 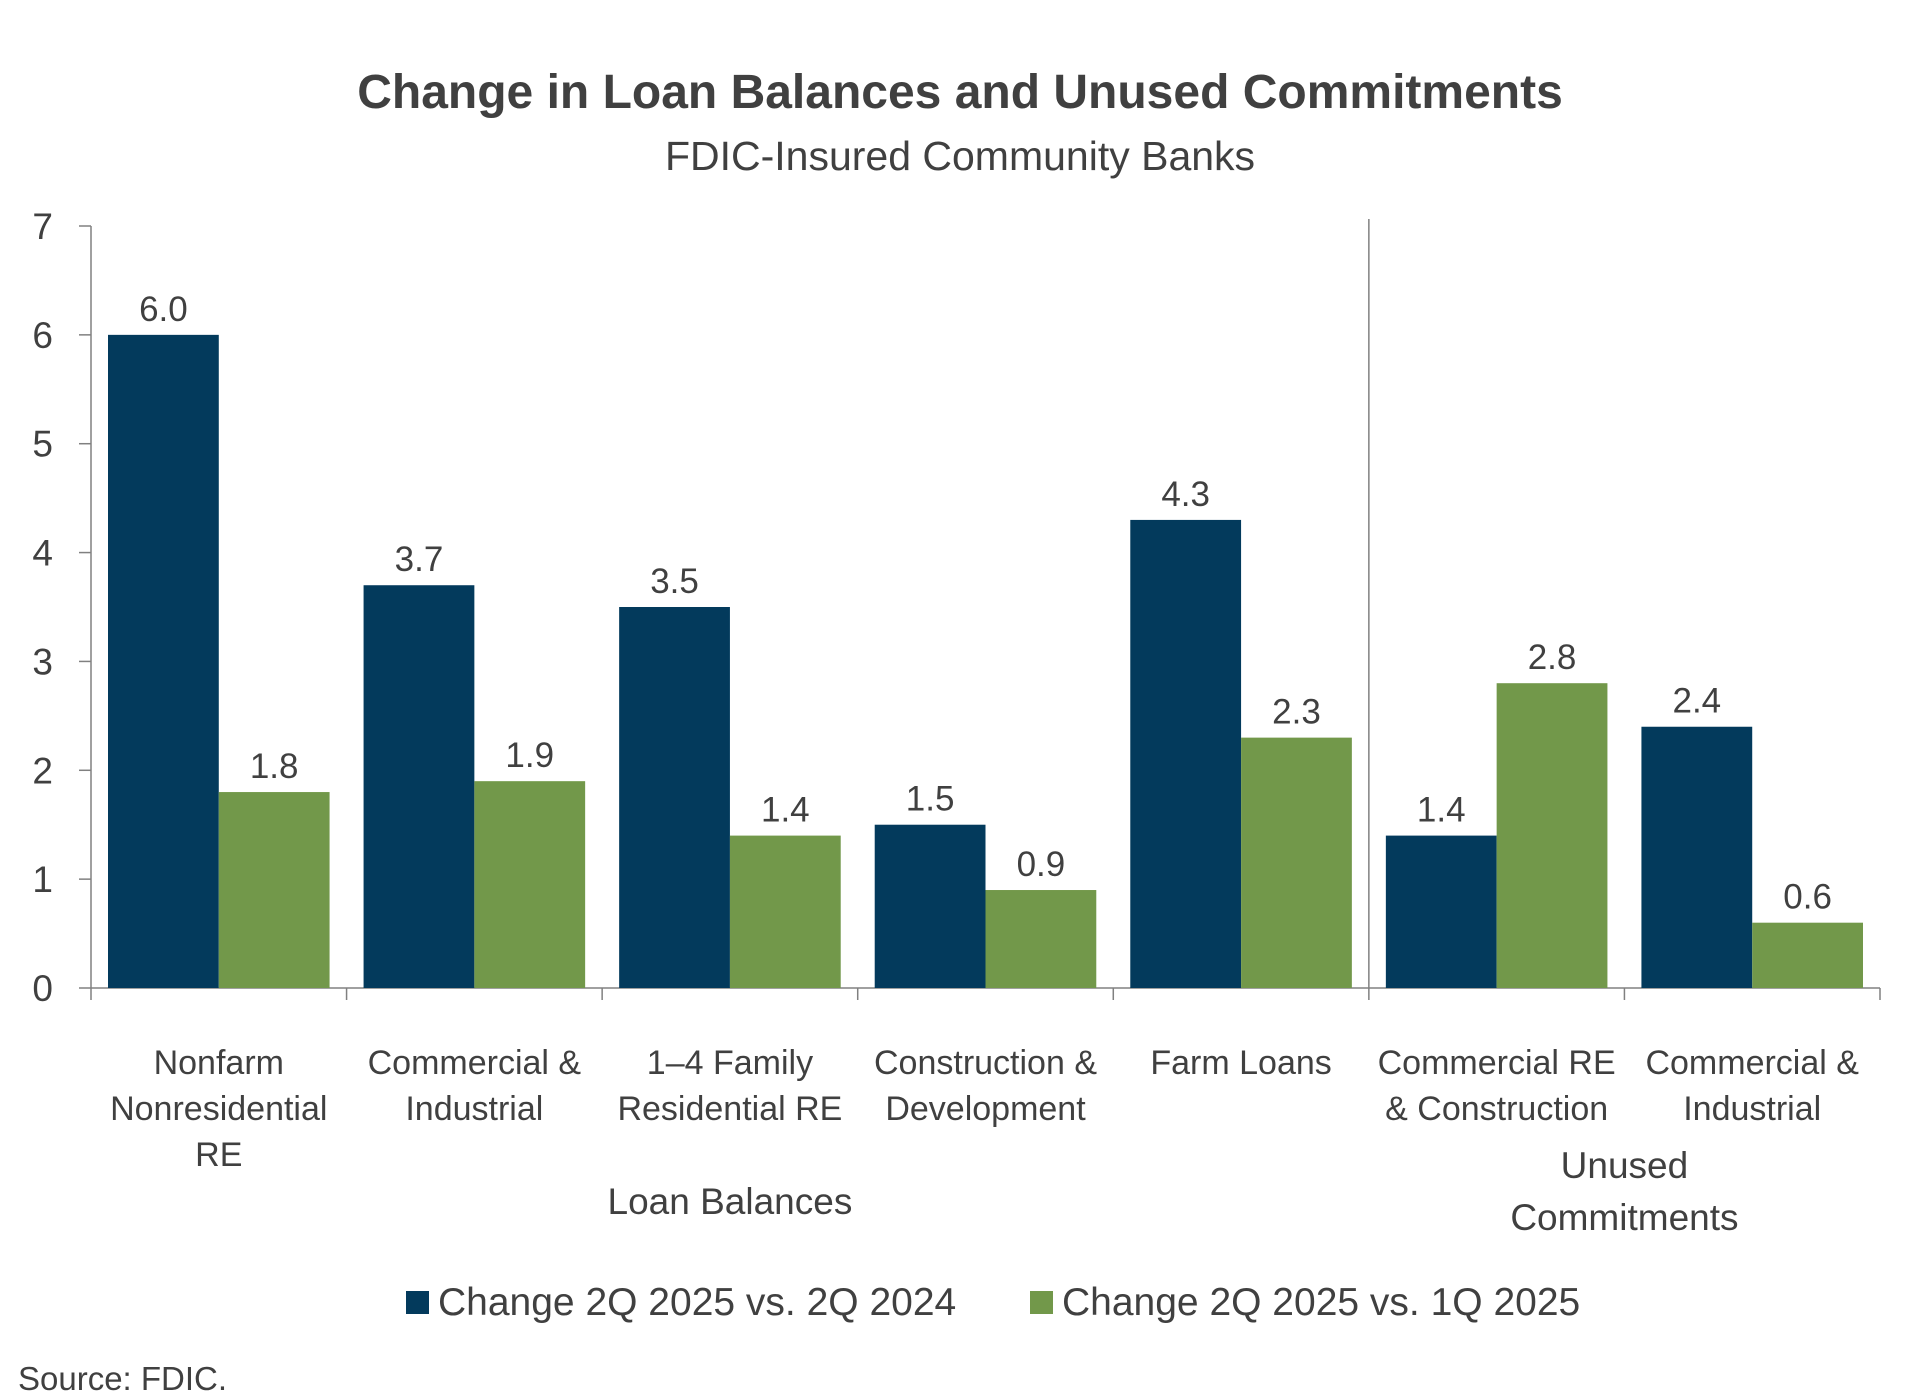 What do you see at coordinates (1625, 1165) in the screenshot?
I see `group-label: Unused` at bounding box center [1625, 1165].